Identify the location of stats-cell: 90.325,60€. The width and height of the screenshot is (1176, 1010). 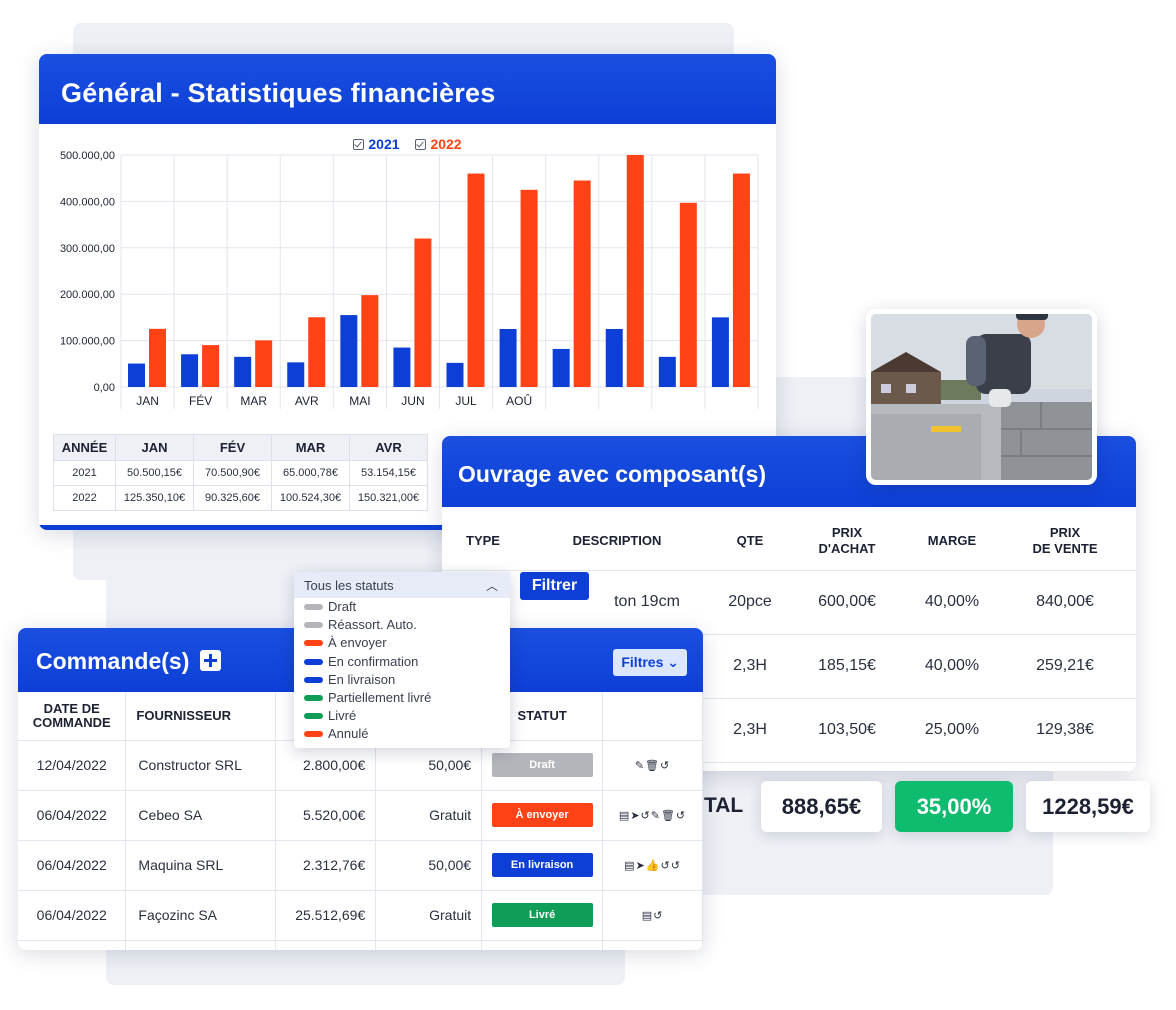
(232, 498).